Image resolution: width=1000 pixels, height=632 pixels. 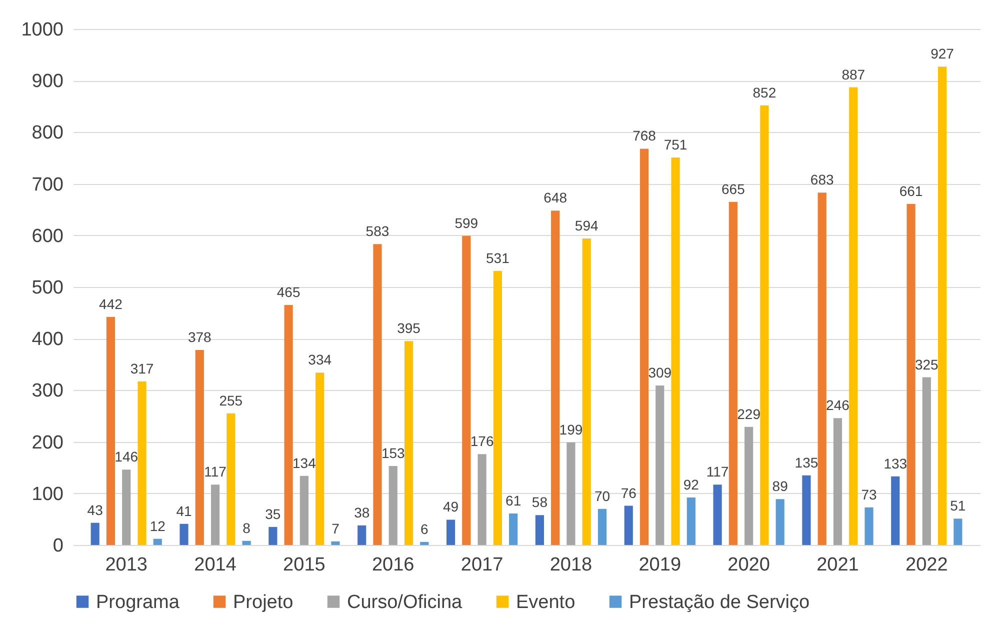 What do you see at coordinates (628, 492) in the screenshot?
I see `data-label: 76` at bounding box center [628, 492].